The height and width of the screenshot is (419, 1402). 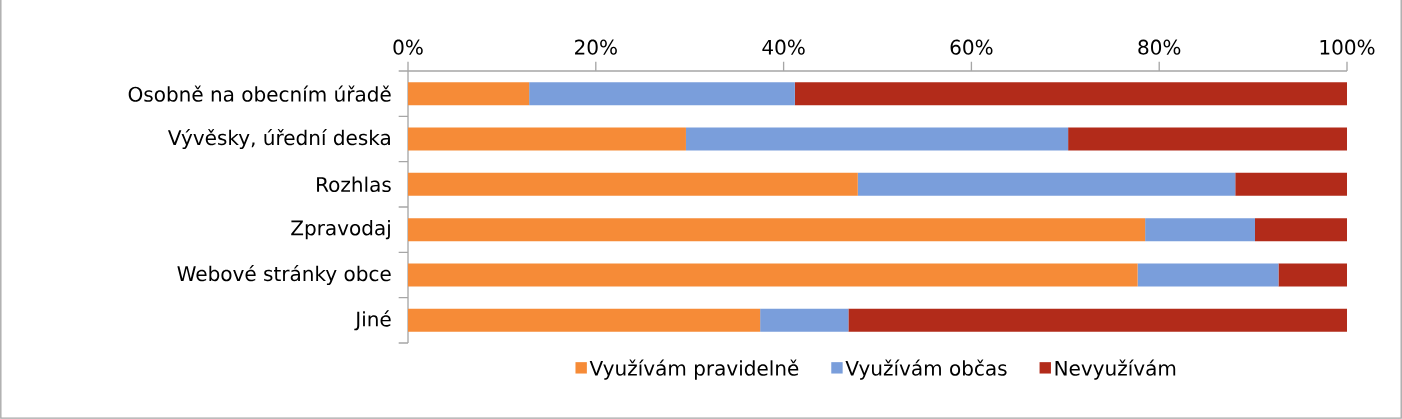 I want to click on y-tick-label: Osobně na obecním úřadě, so click(x=259, y=93).